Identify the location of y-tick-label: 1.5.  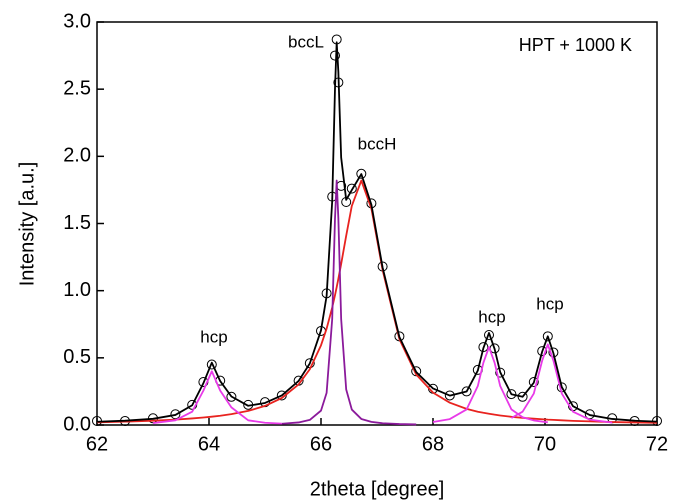
(77, 223).